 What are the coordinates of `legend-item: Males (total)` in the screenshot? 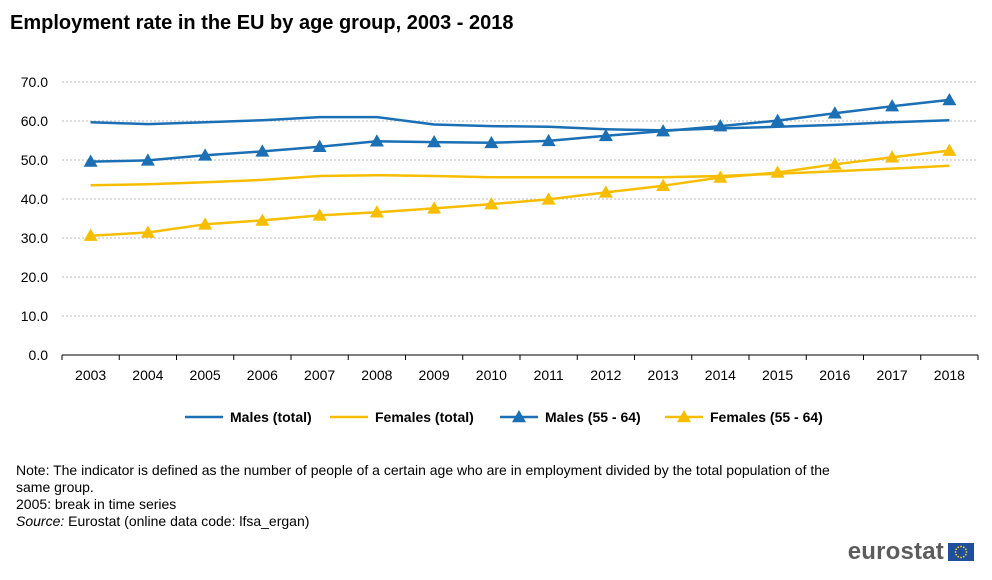 It's located at (248, 417).